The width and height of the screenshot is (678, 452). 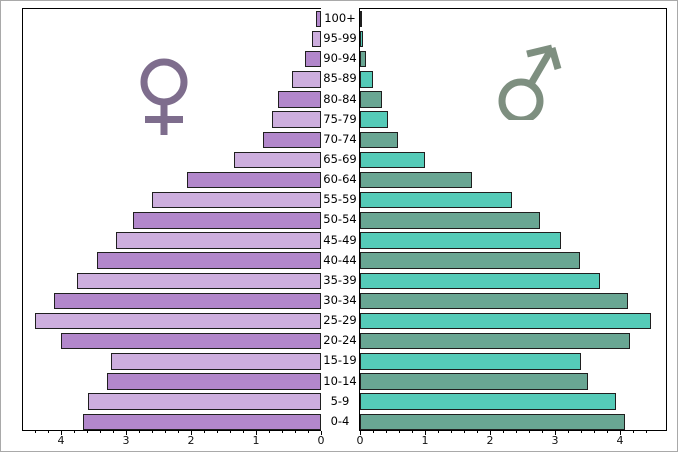 I want to click on age-label-100+: 100+, so click(x=340, y=18).